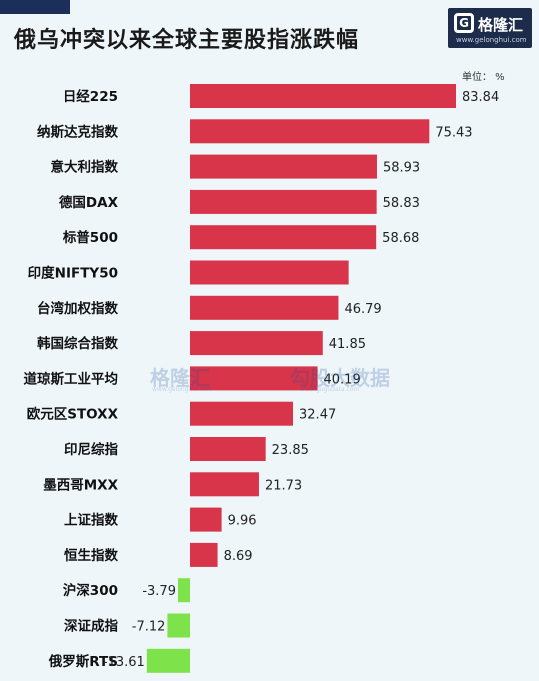  Describe the element at coordinates (80, 485) in the screenshot. I see `category-label: 墨西哥MXX` at that location.